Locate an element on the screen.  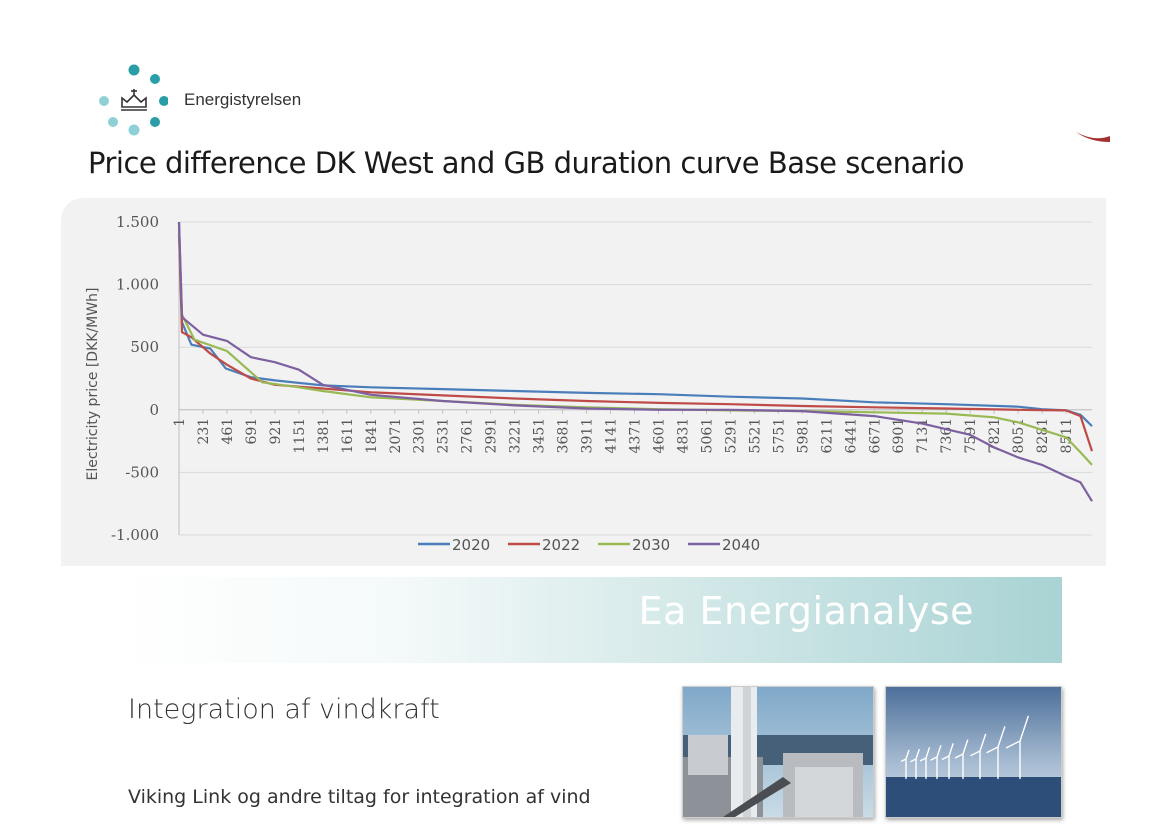
y-axis-label: Electricity price [DKK/MWh] is located at coordinates (93, 384).